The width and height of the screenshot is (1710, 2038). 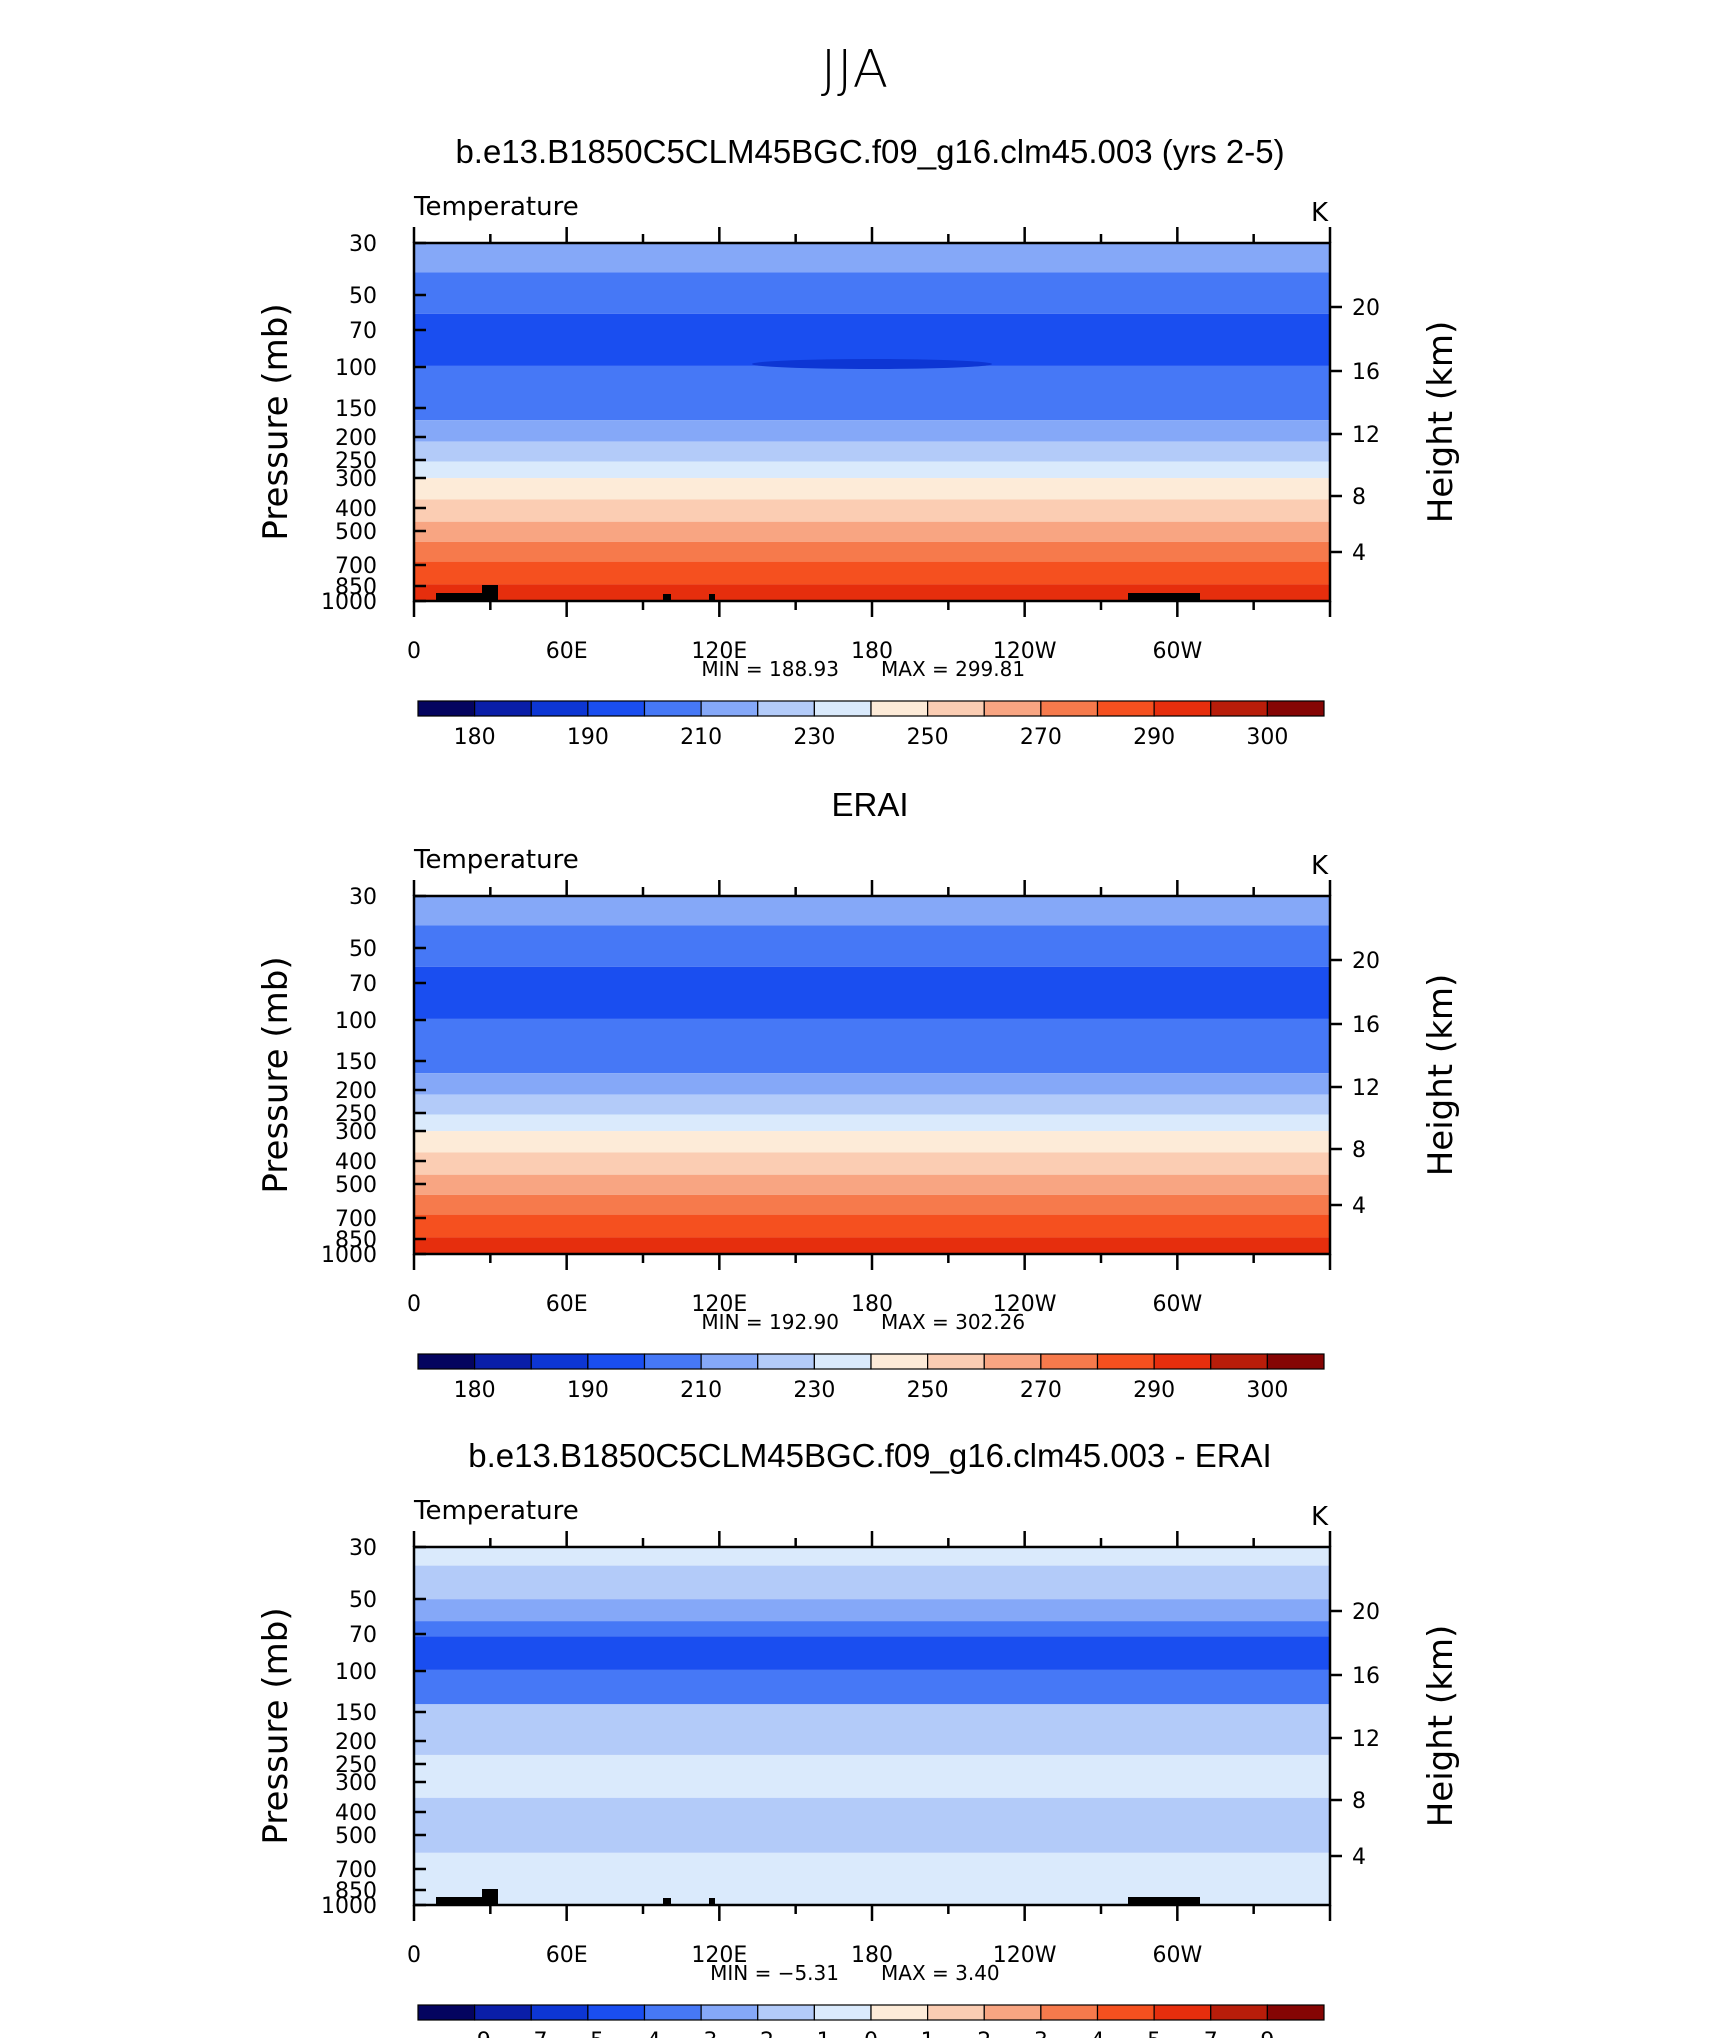 What do you see at coordinates (1211, 2033) in the screenshot?
I see `colorbar-label: 7` at bounding box center [1211, 2033].